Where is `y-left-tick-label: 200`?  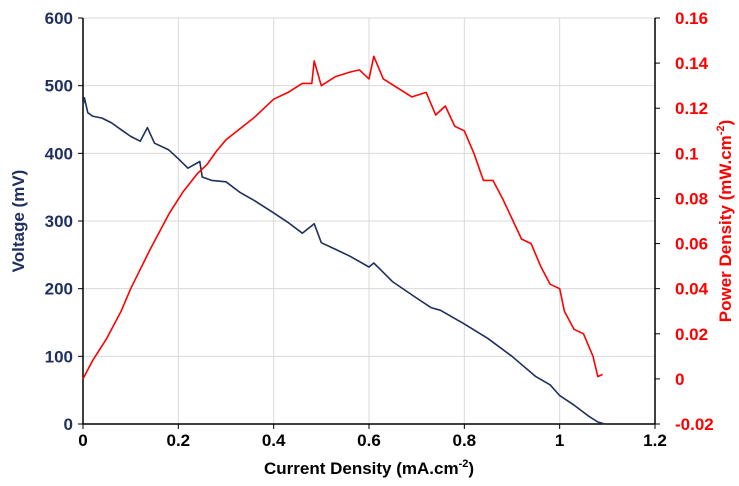
y-left-tick-label: 200 is located at coordinates (59, 289).